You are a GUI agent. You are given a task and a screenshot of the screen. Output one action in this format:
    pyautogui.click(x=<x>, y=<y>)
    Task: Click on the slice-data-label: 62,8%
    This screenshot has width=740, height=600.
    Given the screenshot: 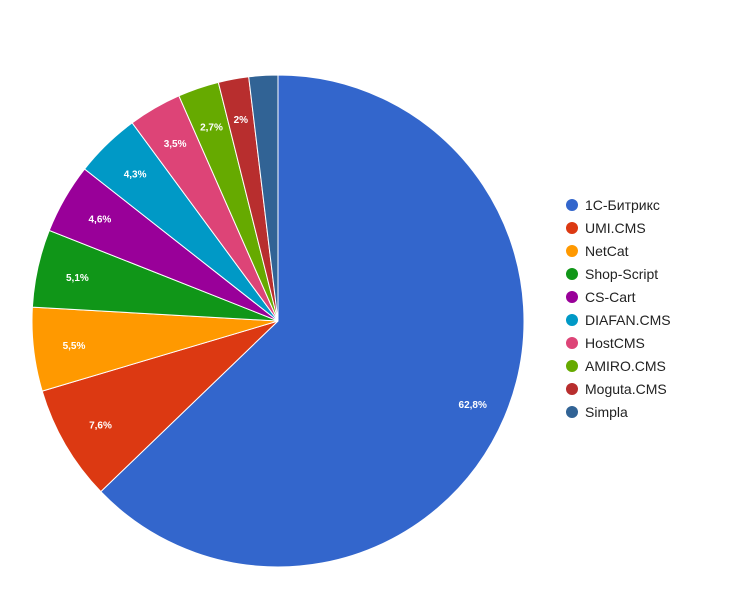 What is the action you would take?
    pyautogui.click(x=473, y=405)
    